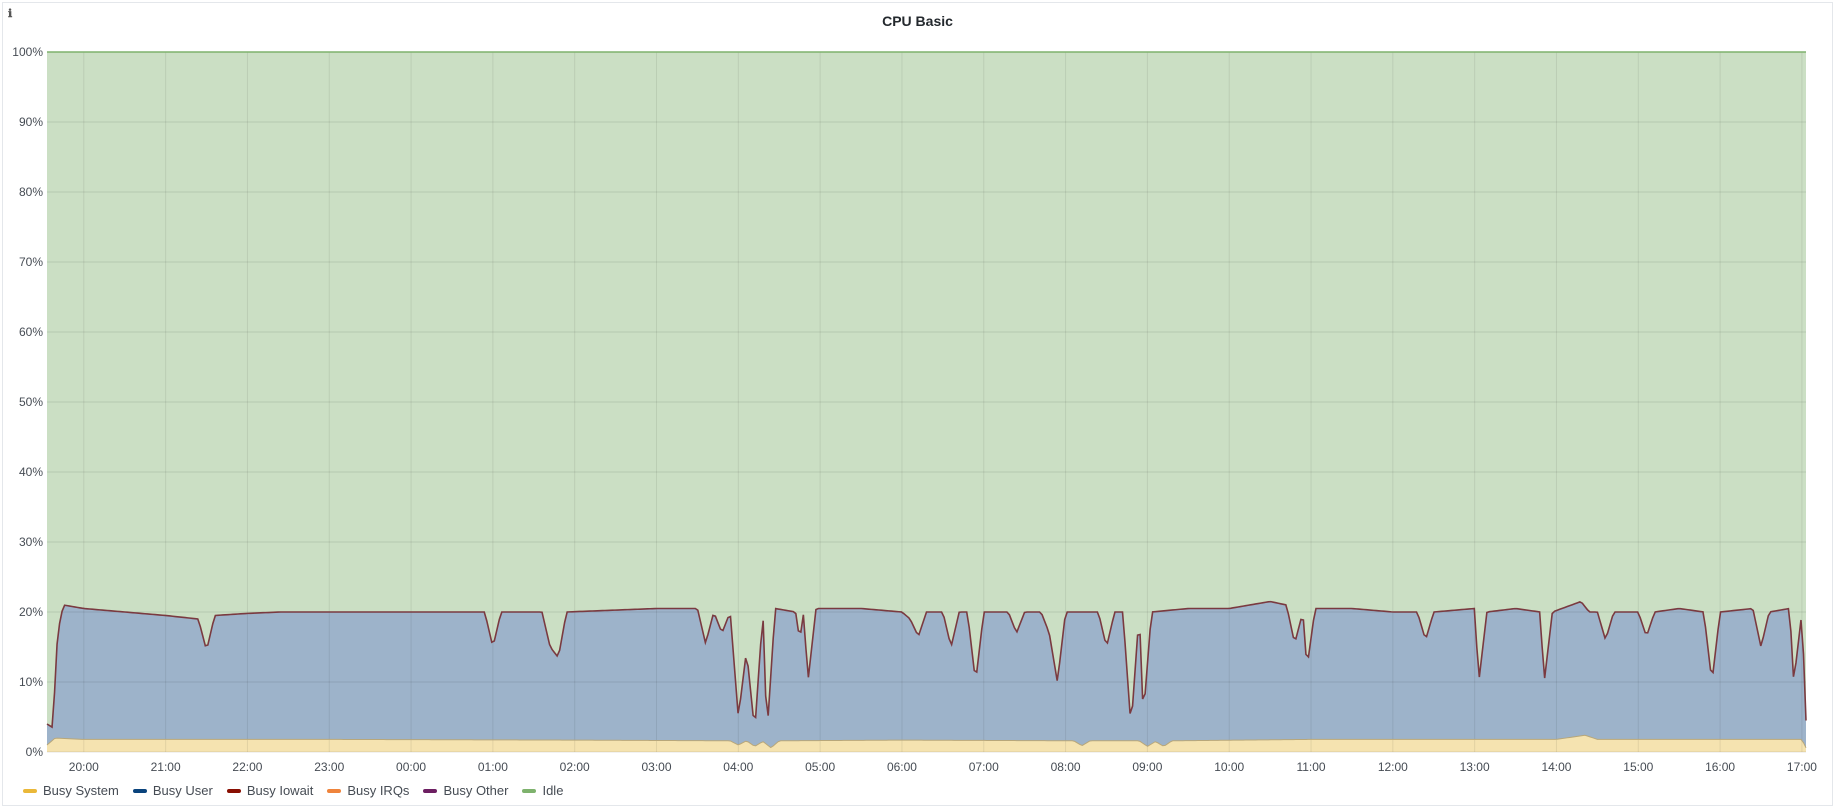 The height and width of the screenshot is (810, 1837). What do you see at coordinates (329, 766) in the screenshot?
I see `x-tick-label: 23:00` at bounding box center [329, 766].